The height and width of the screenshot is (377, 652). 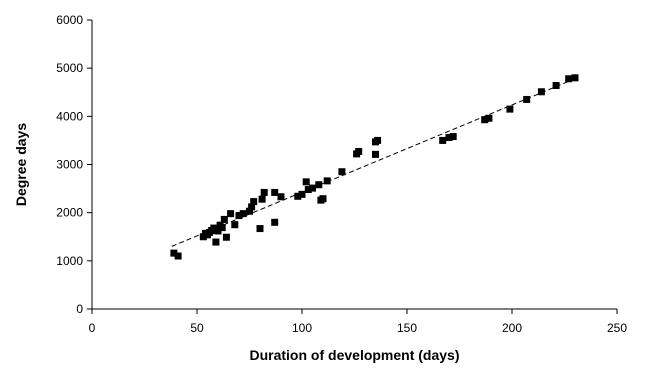 What do you see at coordinates (69, 116) in the screenshot?
I see `y-tick-label: 4000` at bounding box center [69, 116].